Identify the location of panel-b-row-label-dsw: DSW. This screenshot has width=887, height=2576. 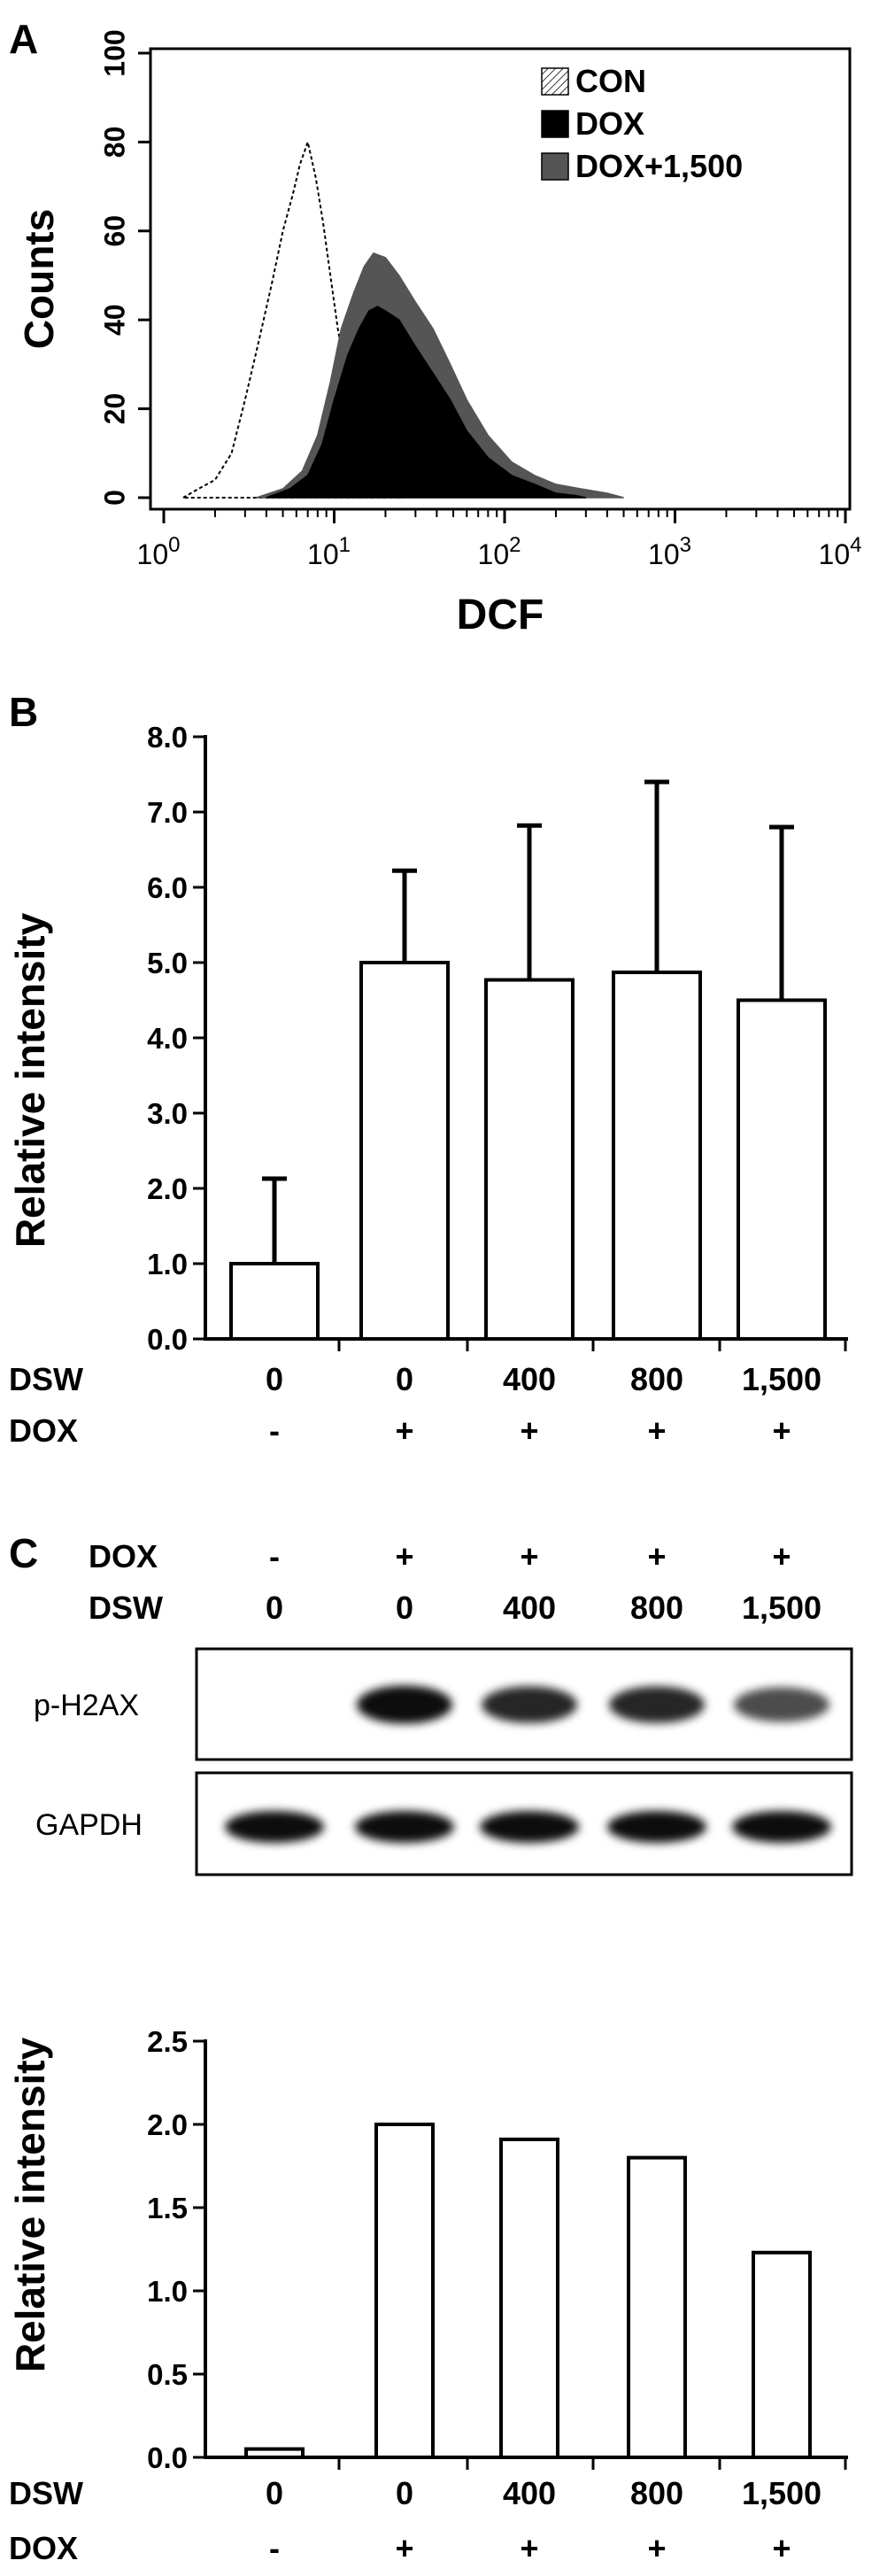
(46, 1379).